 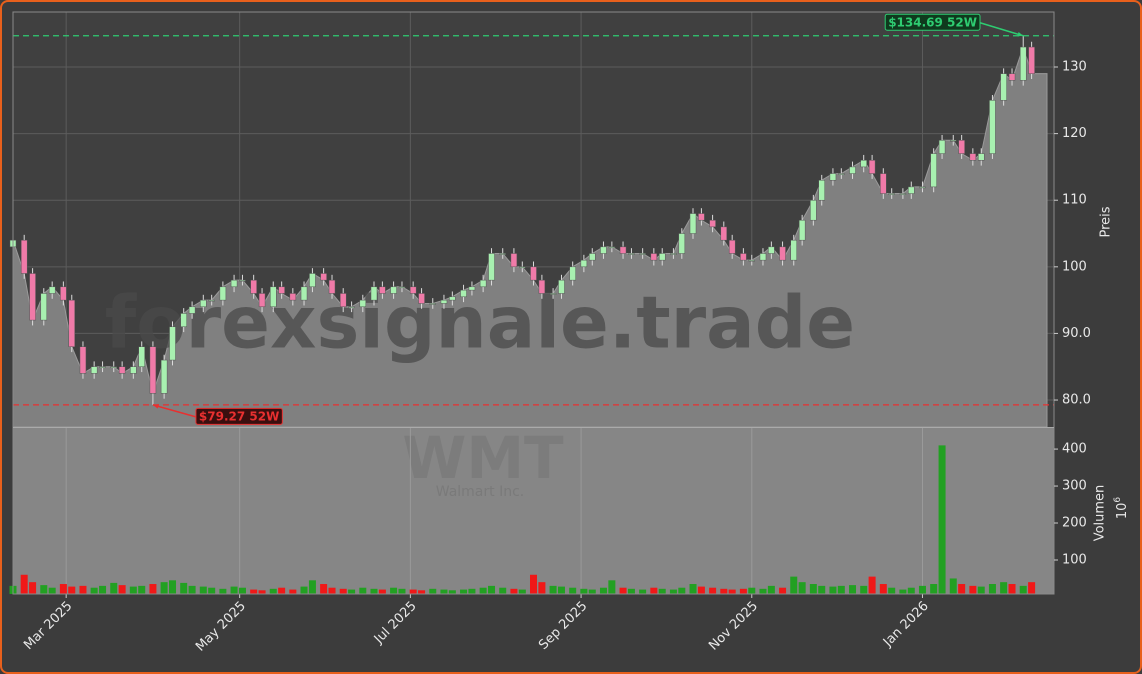 I want to click on annotation-arrow, so click(x=1001, y=29).